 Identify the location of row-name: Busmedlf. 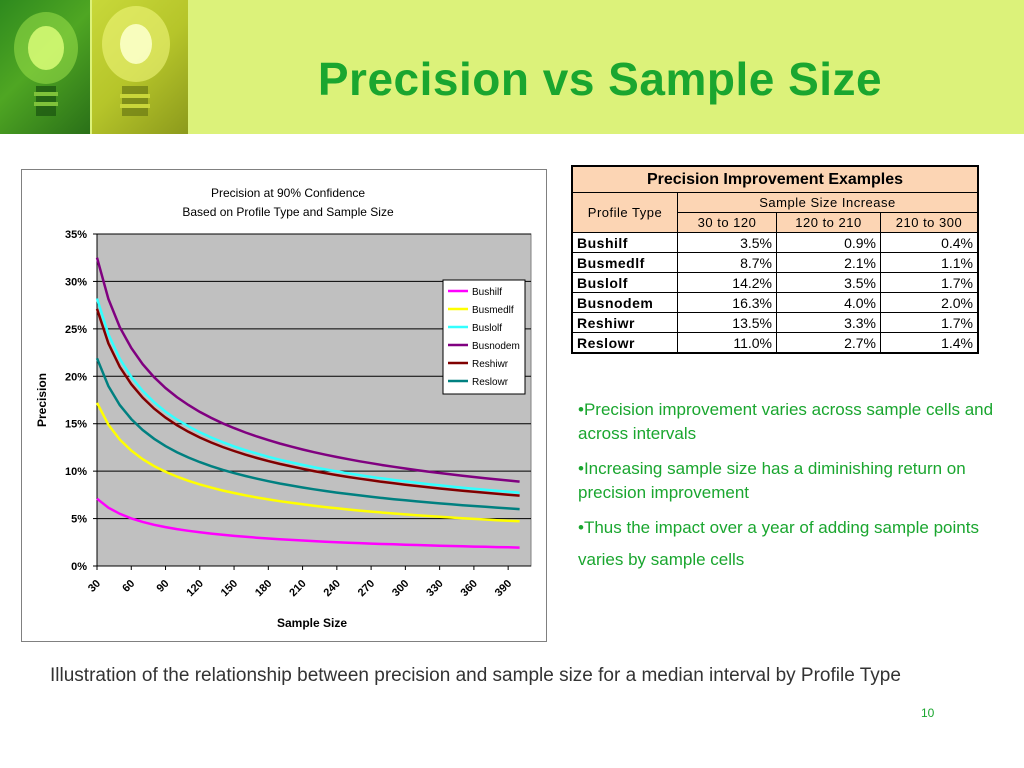
(624, 262).